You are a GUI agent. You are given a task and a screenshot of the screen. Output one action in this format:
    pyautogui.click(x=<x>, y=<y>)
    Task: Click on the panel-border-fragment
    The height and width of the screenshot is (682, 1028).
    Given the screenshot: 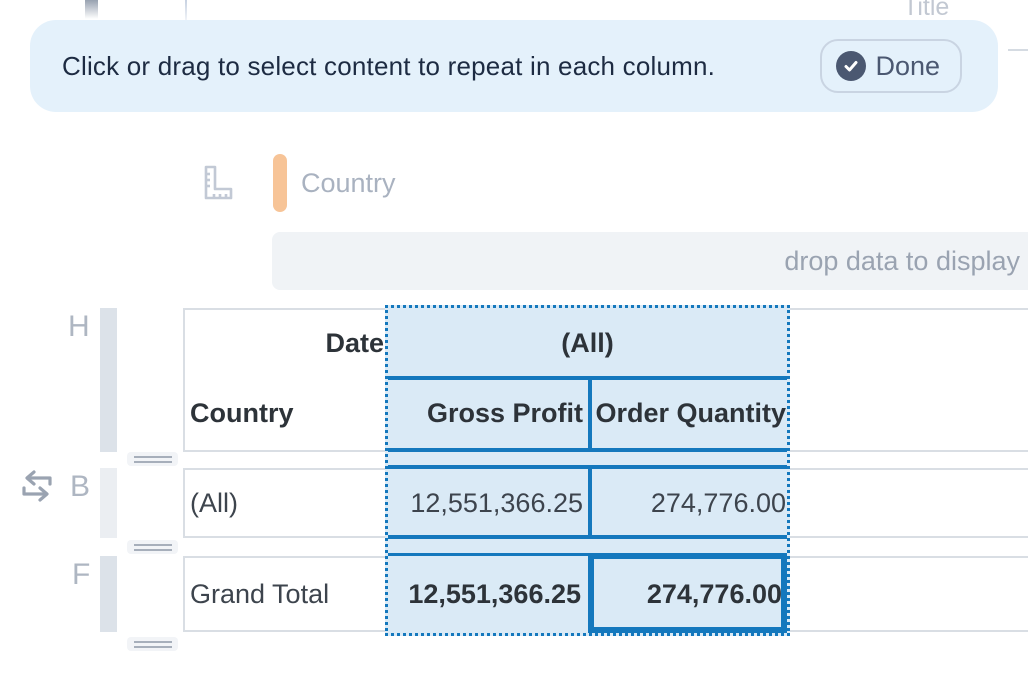 What is the action you would take?
    pyautogui.click(x=186, y=13)
    